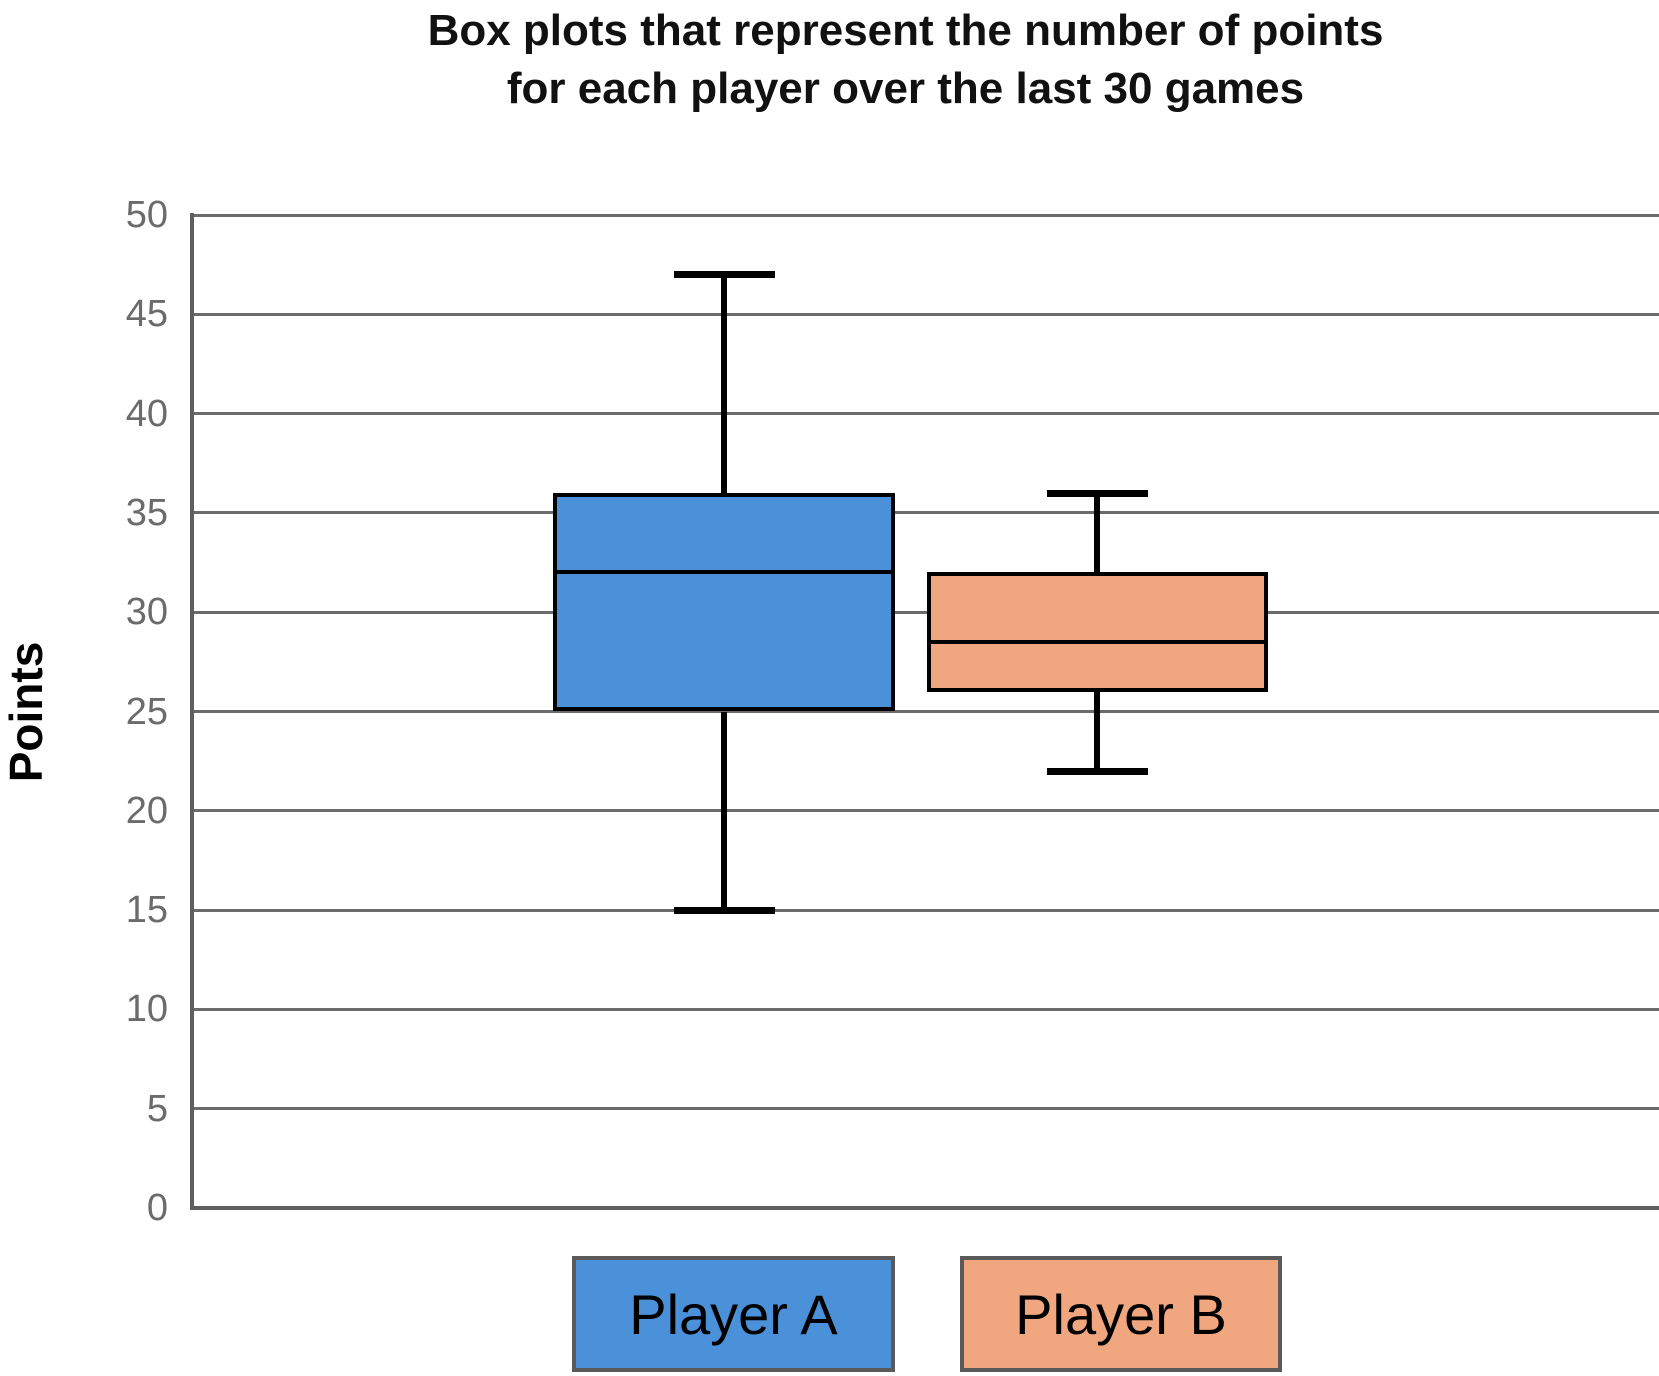 The height and width of the screenshot is (1376, 1659). I want to click on box-player-a, so click(724, 602).